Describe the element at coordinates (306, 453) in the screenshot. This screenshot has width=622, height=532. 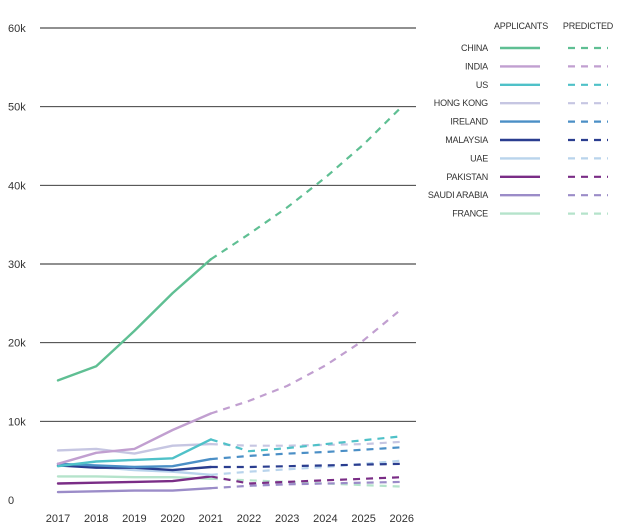
I see `series-predicted-ireland` at that location.